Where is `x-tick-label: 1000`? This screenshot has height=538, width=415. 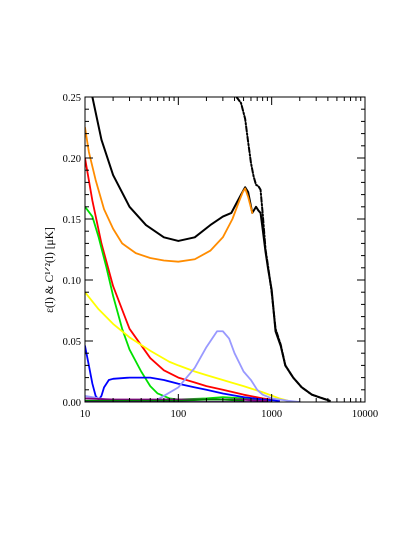 x-tick-label: 1000 is located at coordinates (271, 414).